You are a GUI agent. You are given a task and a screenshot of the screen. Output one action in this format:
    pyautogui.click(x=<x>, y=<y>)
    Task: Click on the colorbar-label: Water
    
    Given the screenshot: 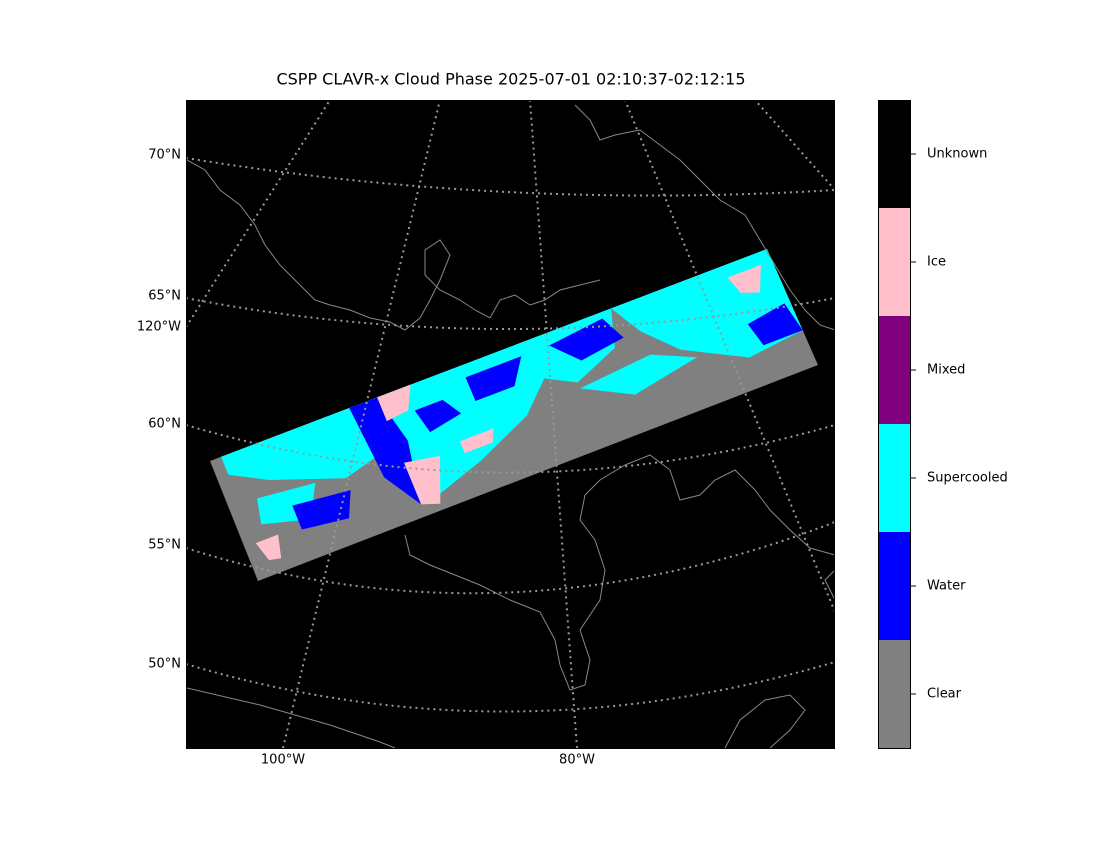 What is the action you would take?
    pyautogui.click(x=946, y=586)
    